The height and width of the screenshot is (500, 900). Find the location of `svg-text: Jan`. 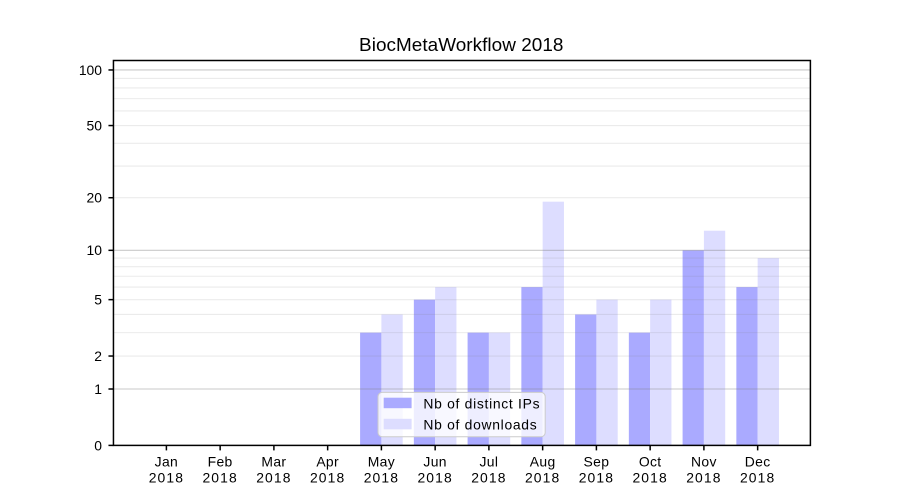

svg-text: Jan is located at coordinates (166, 461).